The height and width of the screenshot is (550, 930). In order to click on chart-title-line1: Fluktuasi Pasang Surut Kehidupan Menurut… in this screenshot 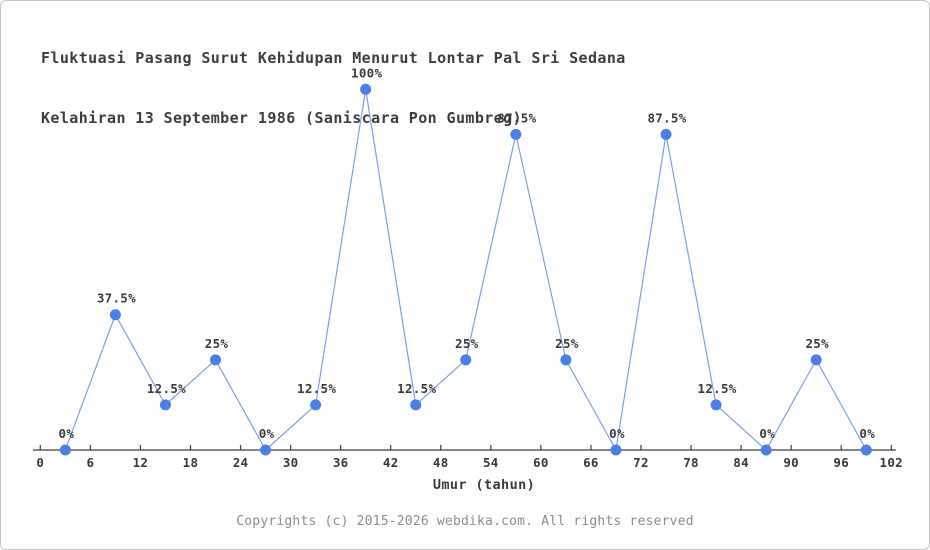, I will do `click(333, 58)`.